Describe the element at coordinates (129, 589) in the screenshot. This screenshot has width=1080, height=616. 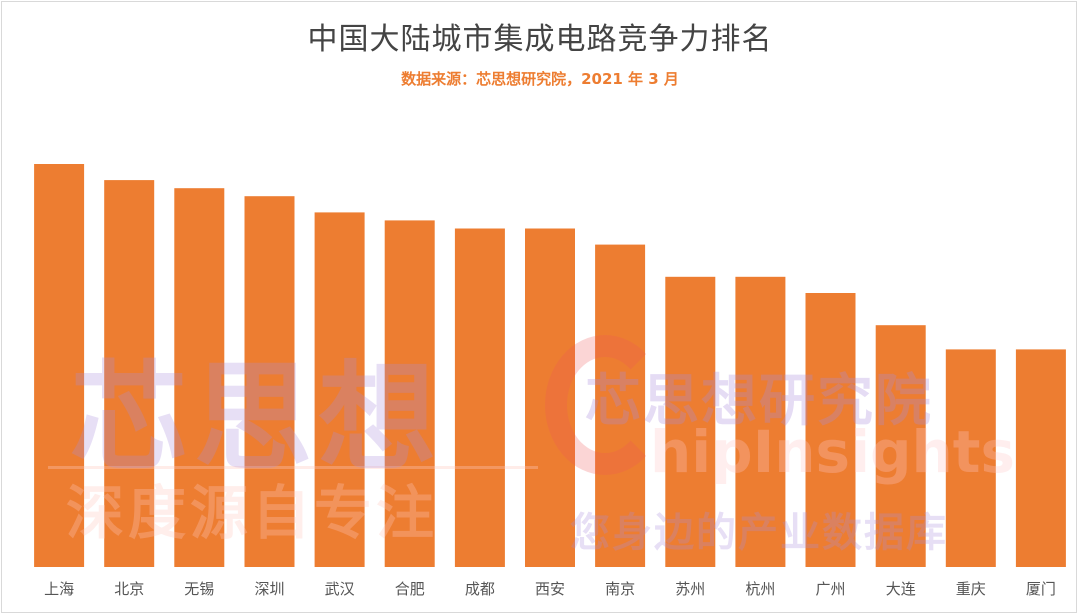
I see `x-tick-label: 北京` at that location.